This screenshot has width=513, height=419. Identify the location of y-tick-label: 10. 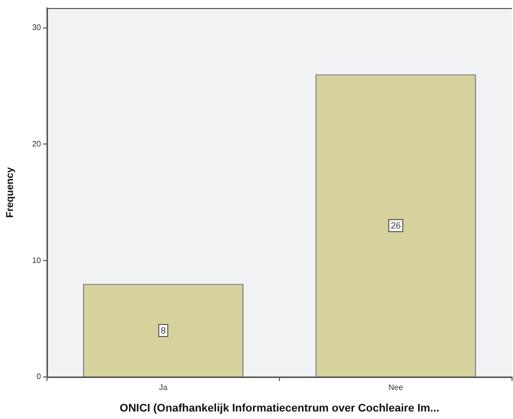
(37, 260).